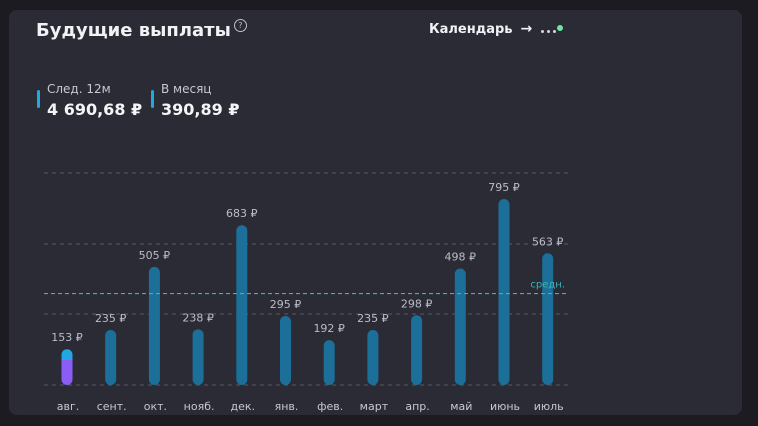 The width and height of the screenshot is (758, 426). Describe the element at coordinates (461, 256) in the screenshot. I see `data-label: 498 ₽` at that location.